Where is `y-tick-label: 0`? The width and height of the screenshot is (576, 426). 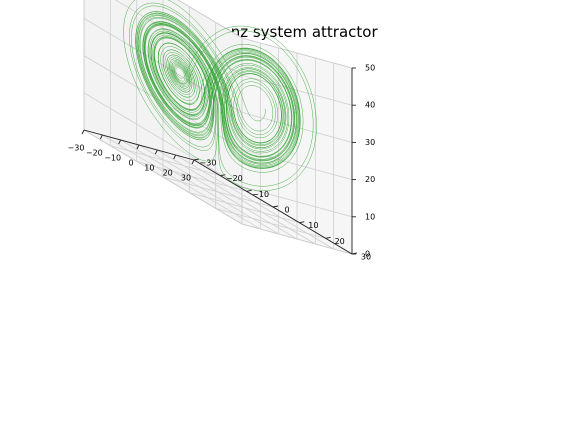 y-tick-label: 0 is located at coordinates (286, 210).